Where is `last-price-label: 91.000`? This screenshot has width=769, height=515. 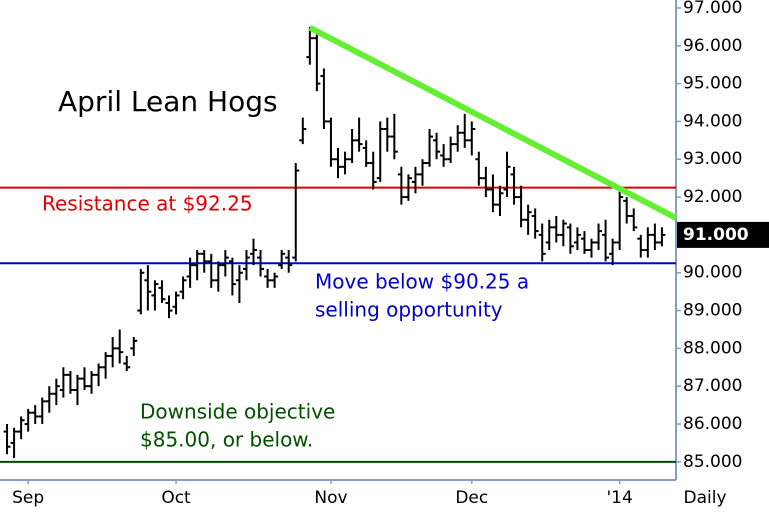
last-price-label: 91.000 is located at coordinates (716, 235).